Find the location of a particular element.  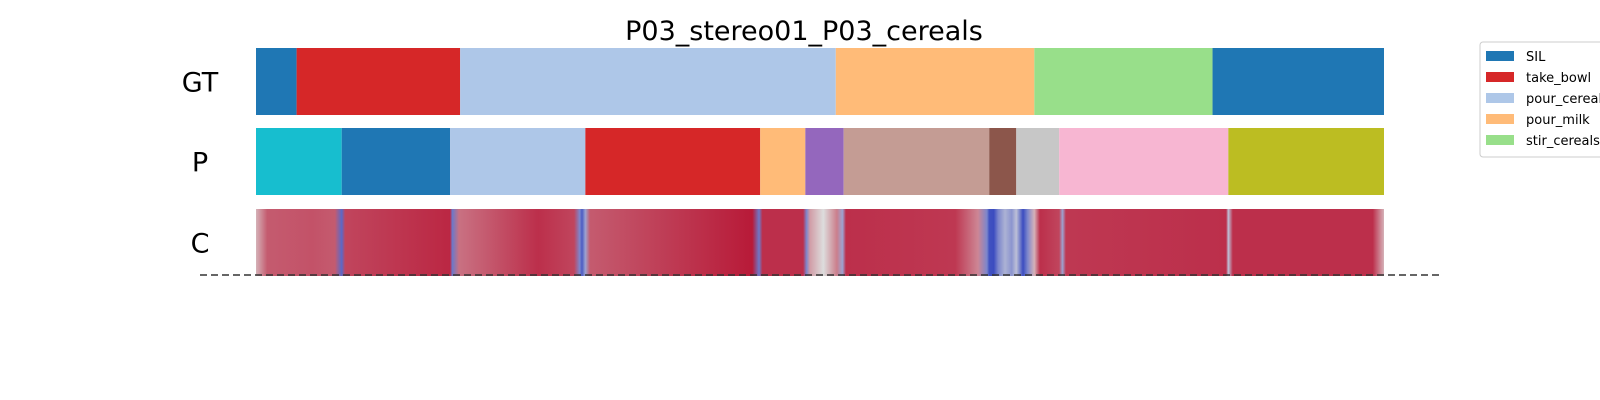

legend-swatch-pour-milk is located at coordinates (1500, 119).